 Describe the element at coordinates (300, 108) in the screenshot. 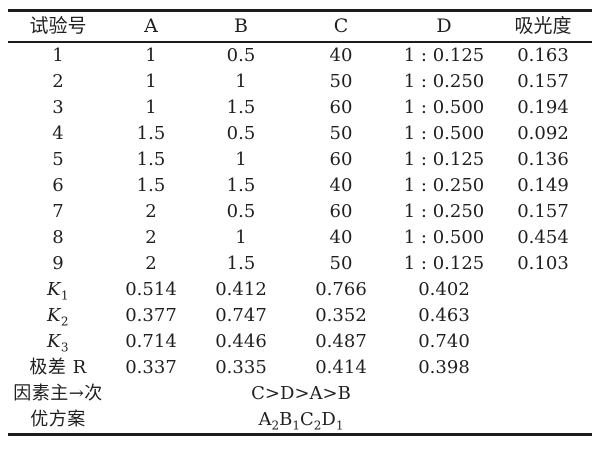

I see `table-row: 3 1 1.5 60 1 : 0.500 0.194` at that location.